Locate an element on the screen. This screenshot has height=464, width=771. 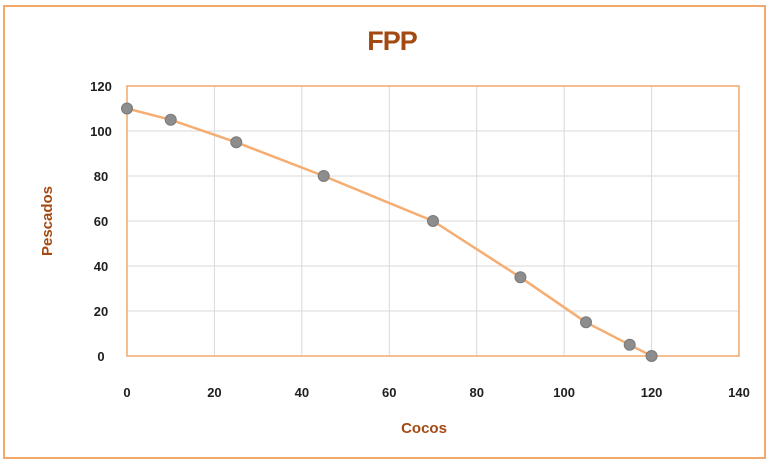
x-tick-label: 140 is located at coordinates (739, 392).